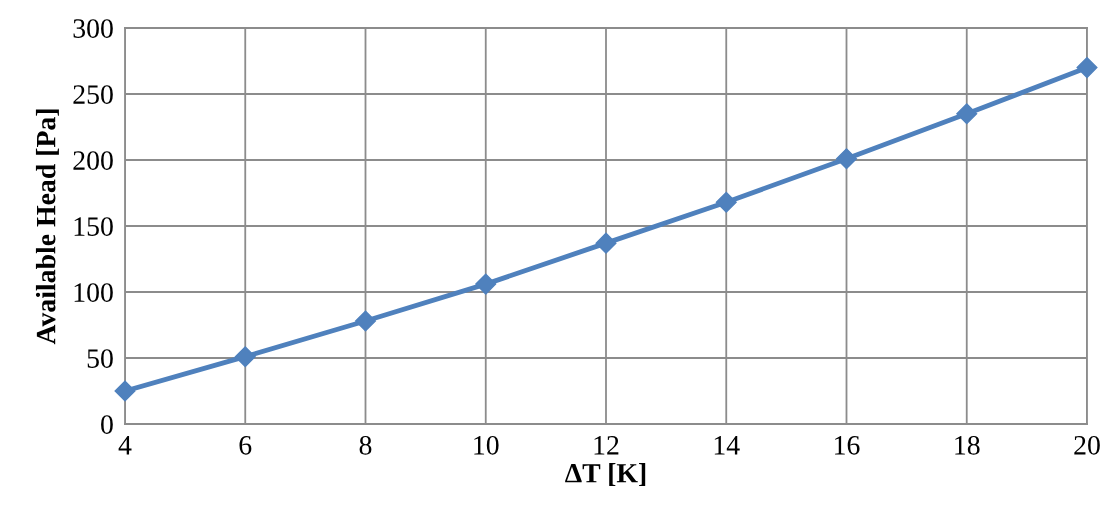 This screenshot has height=513, width=1105. Describe the element at coordinates (967, 445) in the screenshot. I see `x-tick-label: 18` at that location.